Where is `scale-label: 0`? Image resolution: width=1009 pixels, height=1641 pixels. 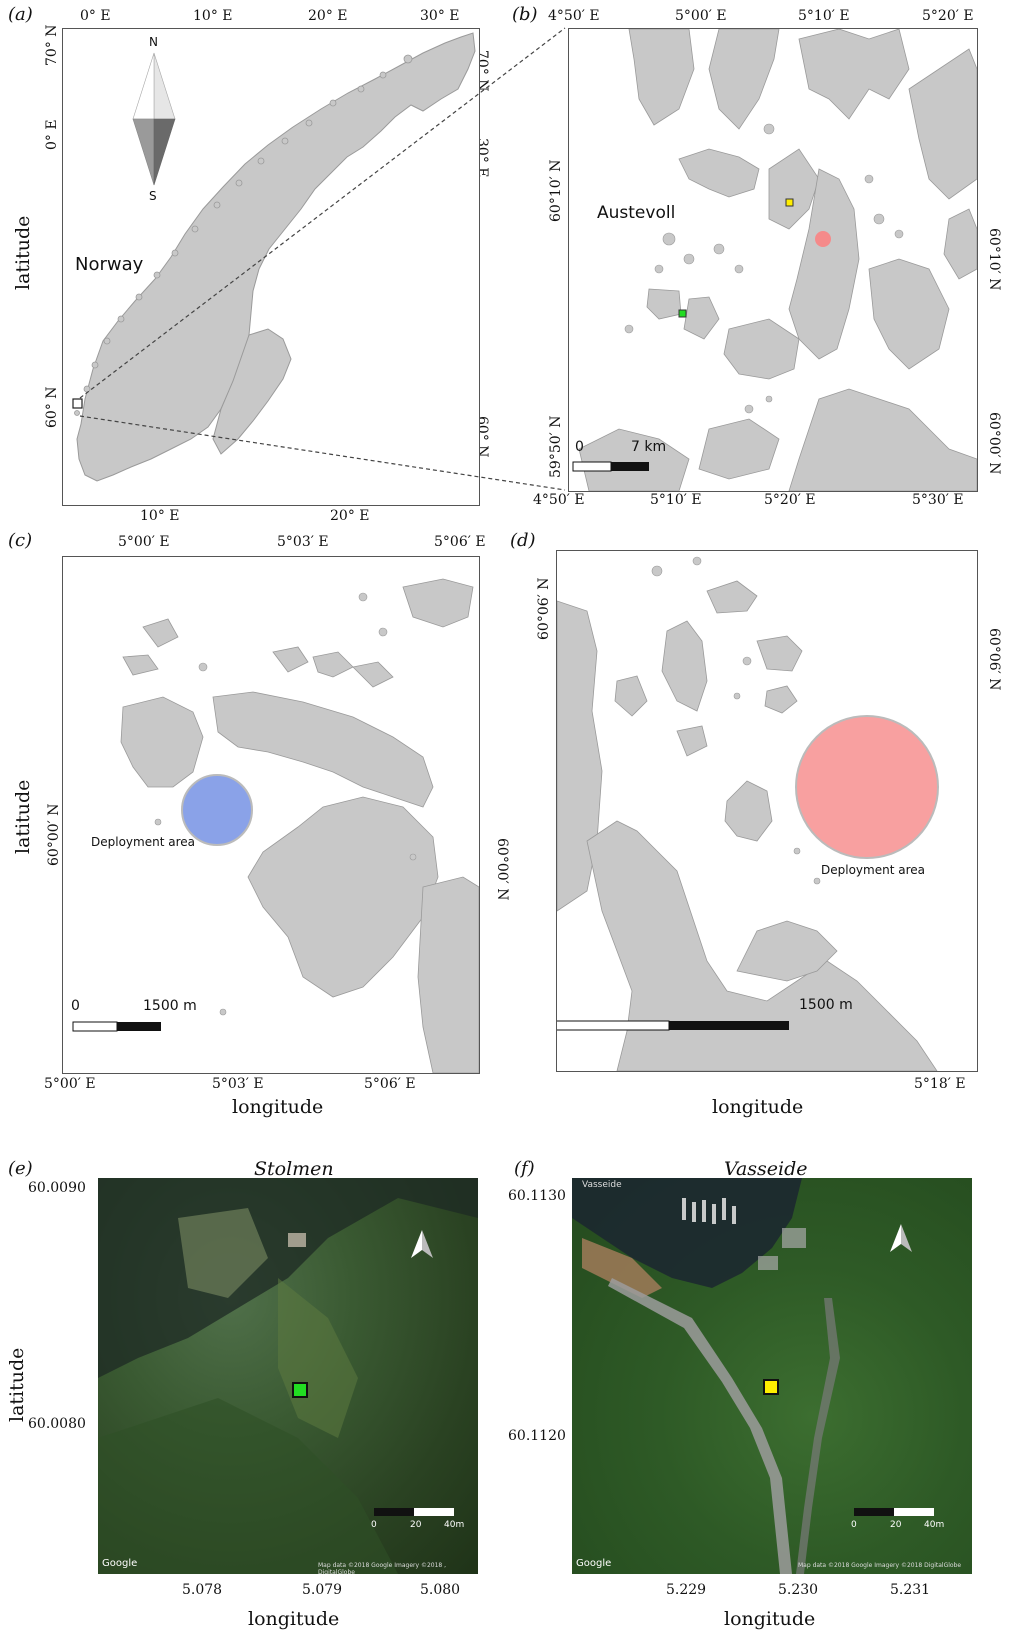
scale-label: 0 is located at coordinates (854, 1525).